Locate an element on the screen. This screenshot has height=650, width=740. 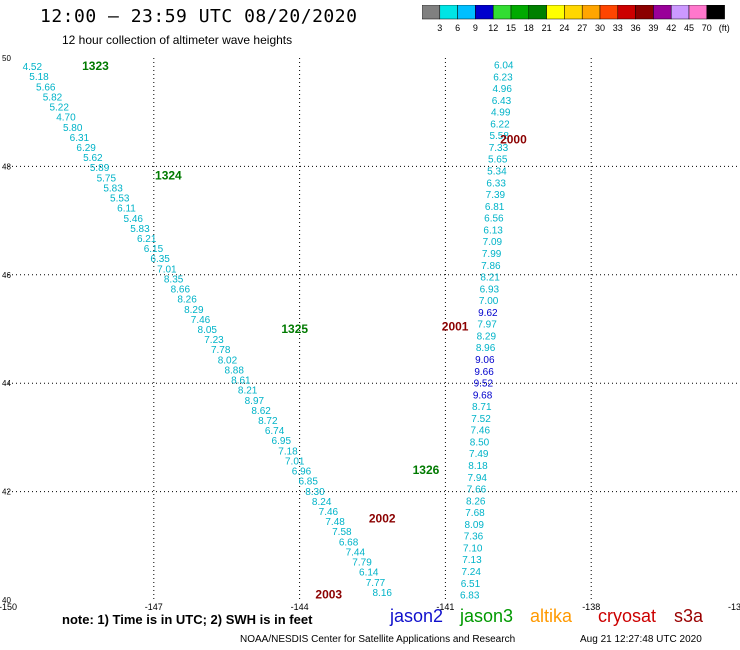
wave-height-value: 7.01 is located at coordinates (167, 269).